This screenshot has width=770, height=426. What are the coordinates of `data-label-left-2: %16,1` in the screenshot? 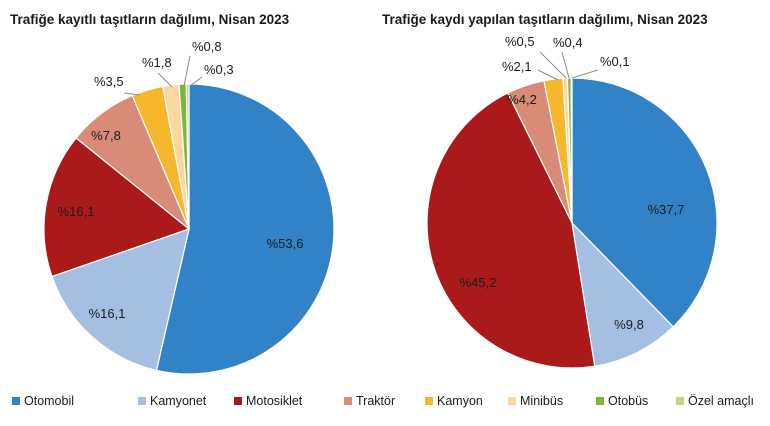 It's located at (76, 211).